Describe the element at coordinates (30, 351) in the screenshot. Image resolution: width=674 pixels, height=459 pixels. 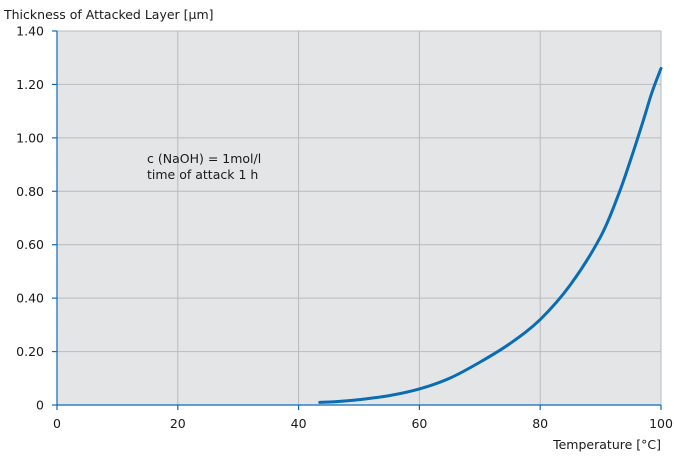
I see `y-tick-label-1: 0.20` at that location.